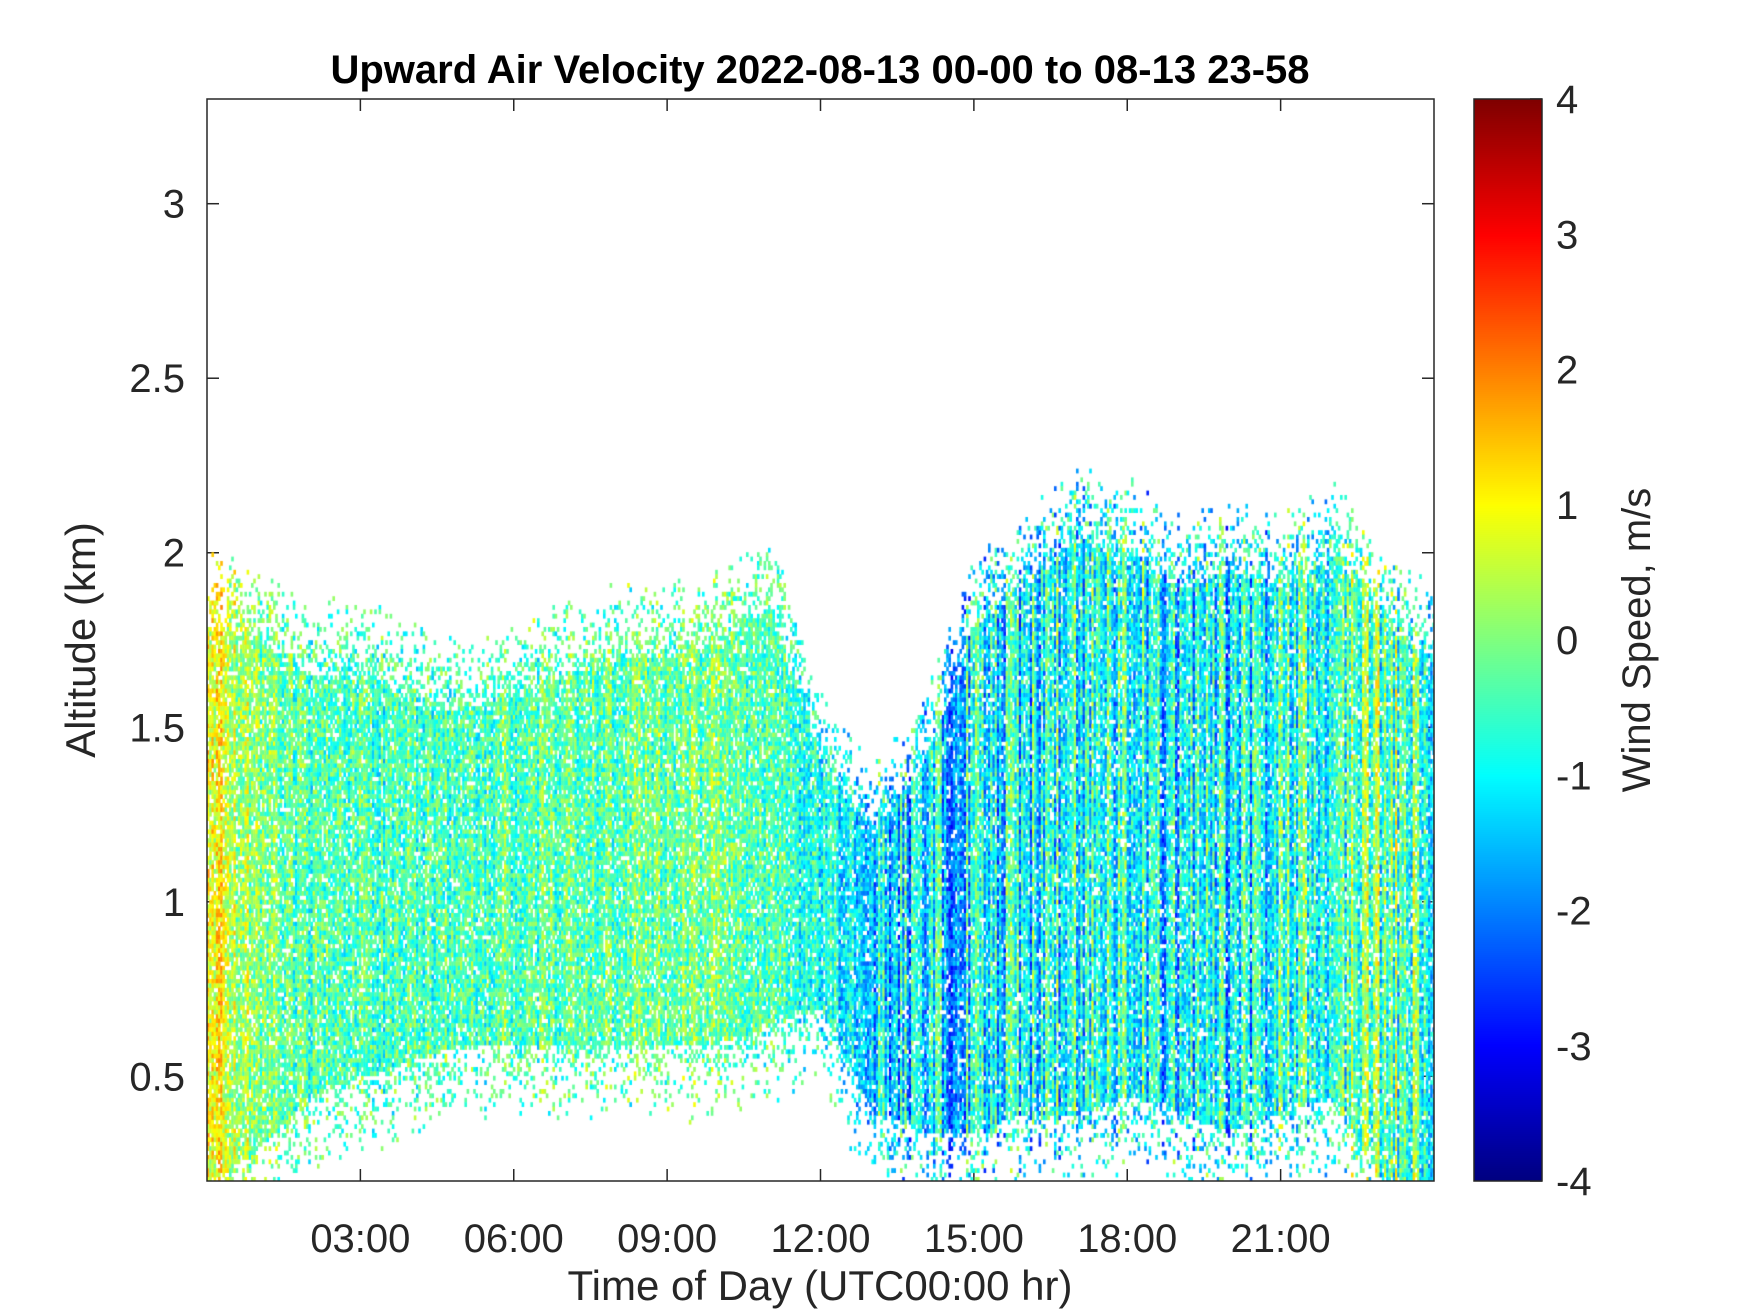  What do you see at coordinates (157, 728) in the screenshot?
I see `y-tick-label: 1.5` at bounding box center [157, 728].